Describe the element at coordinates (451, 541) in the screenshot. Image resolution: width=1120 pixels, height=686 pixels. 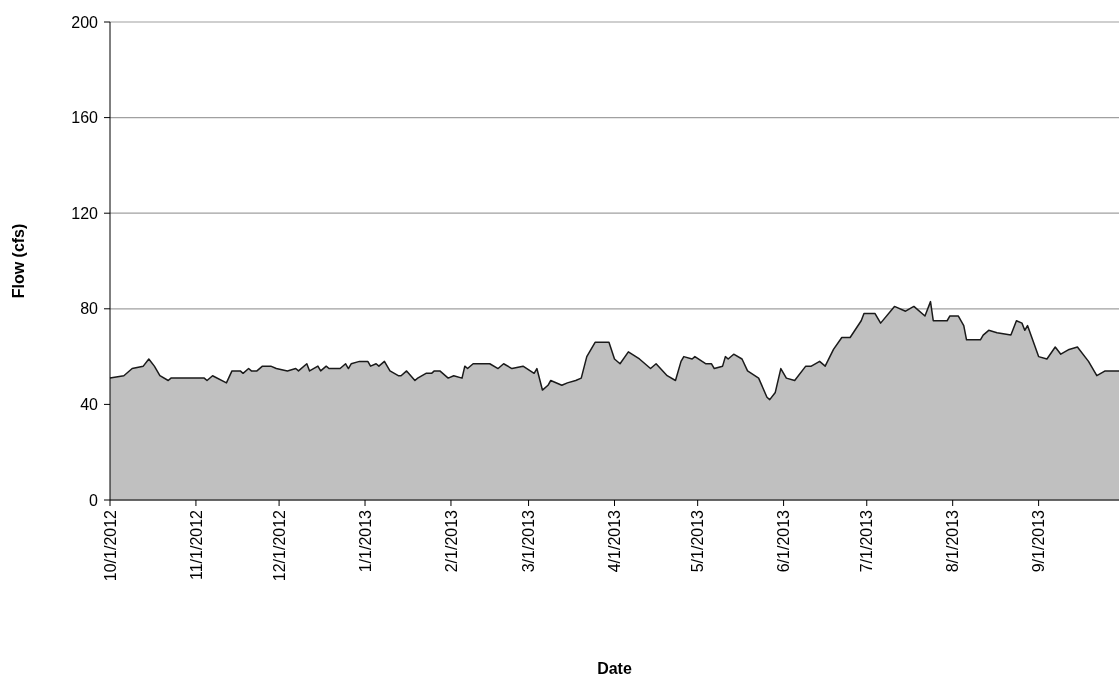
I see `x-tick-label: 2/1/2013` at that location.